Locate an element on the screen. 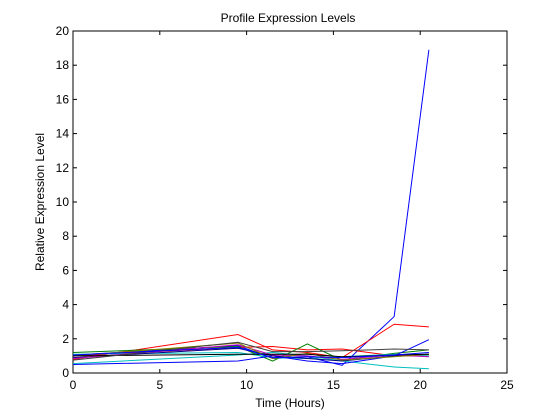 This screenshot has height=420, width=560. y-tick-label: 20 is located at coordinates (63, 31).